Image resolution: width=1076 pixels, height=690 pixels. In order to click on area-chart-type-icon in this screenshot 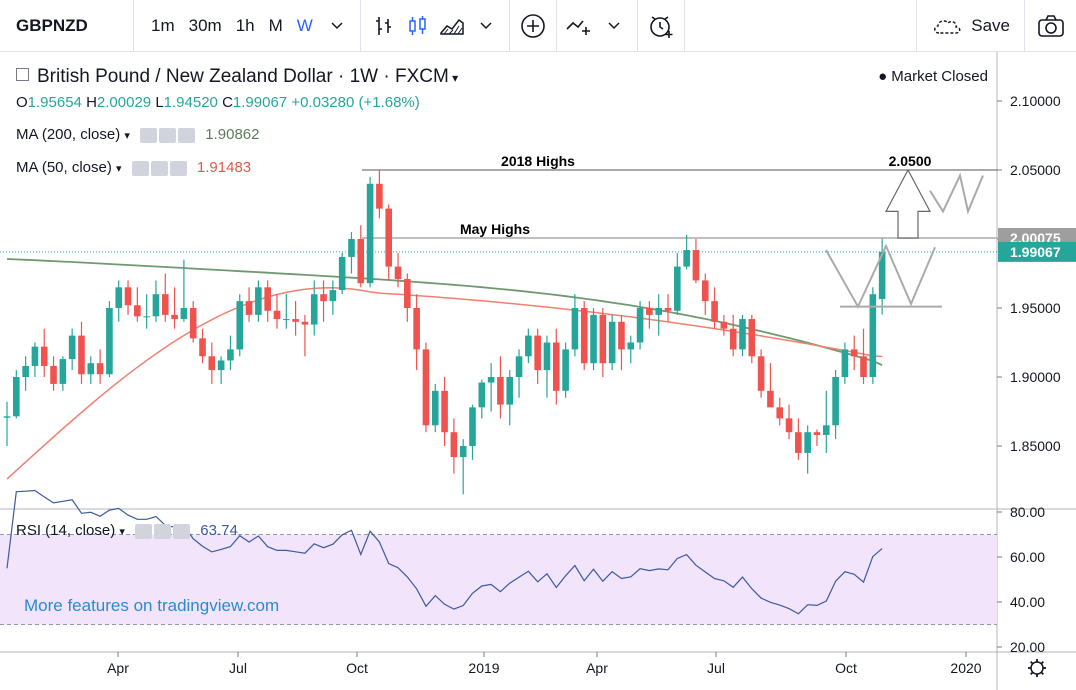, I will do `click(452, 26)`.